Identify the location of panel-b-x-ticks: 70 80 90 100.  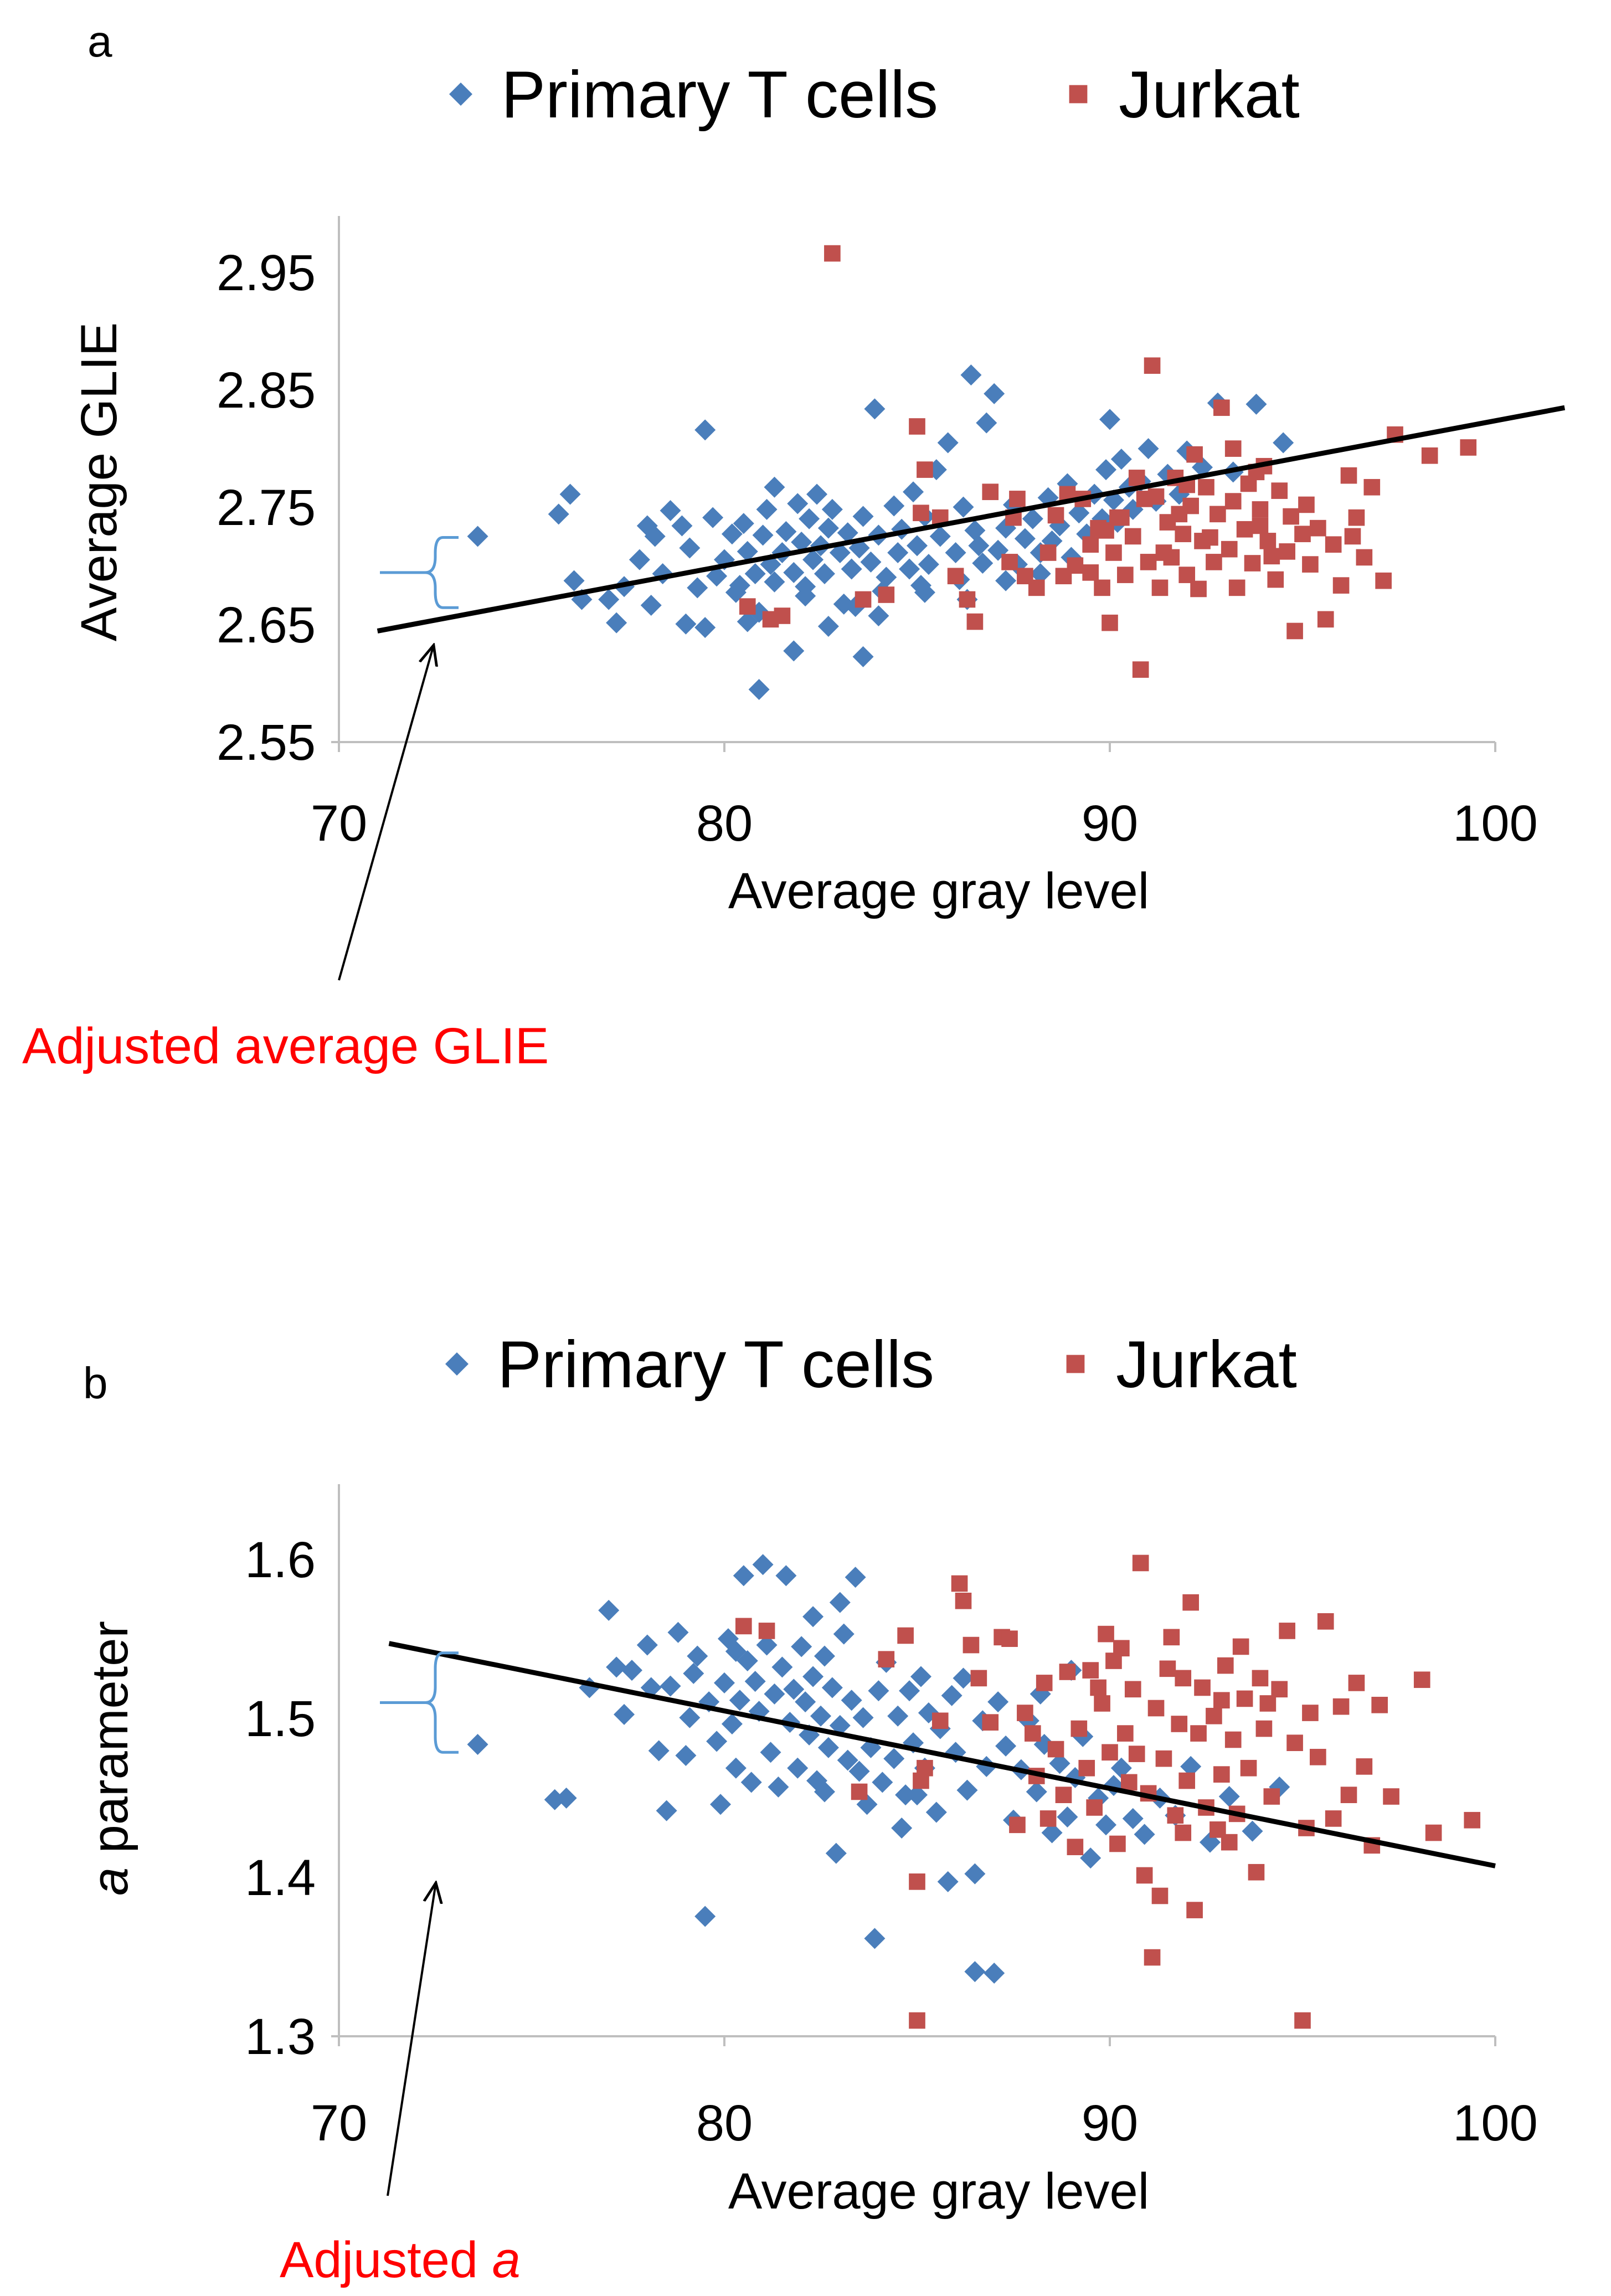
(924, 2093).